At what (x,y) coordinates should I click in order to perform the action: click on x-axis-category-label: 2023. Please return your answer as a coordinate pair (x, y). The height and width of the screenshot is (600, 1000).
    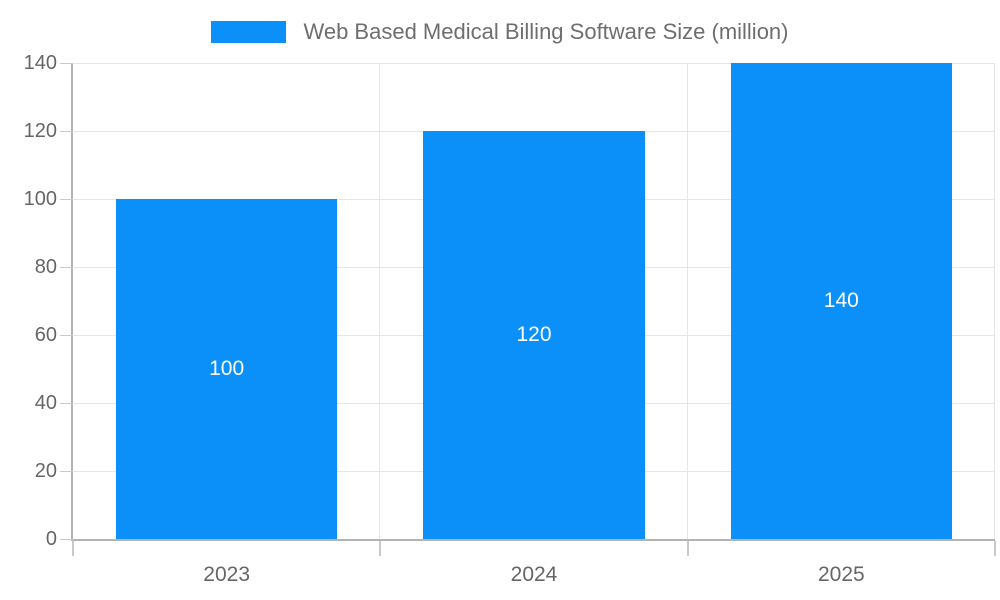
    Looking at the image, I should click on (227, 574).